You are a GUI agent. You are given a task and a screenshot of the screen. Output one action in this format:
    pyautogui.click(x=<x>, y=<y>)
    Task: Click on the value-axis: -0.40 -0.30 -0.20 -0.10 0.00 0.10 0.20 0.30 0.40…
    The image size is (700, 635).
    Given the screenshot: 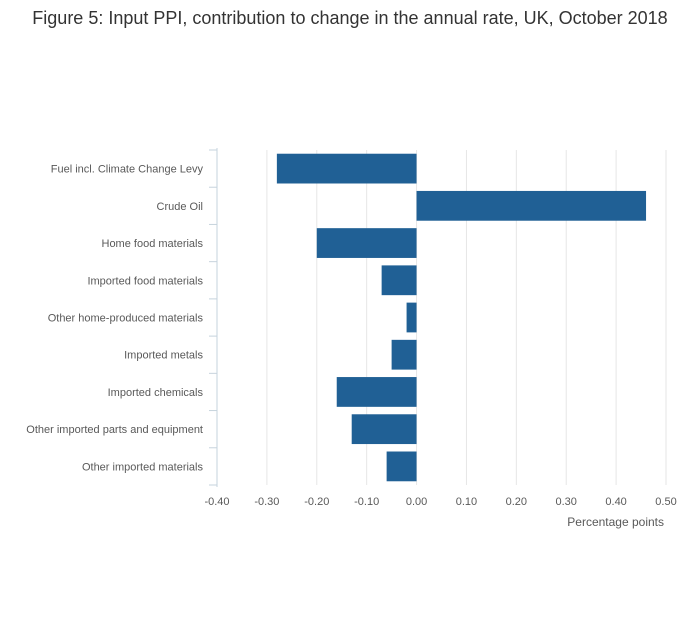 What is the action you would take?
    pyautogui.click(x=440, y=502)
    